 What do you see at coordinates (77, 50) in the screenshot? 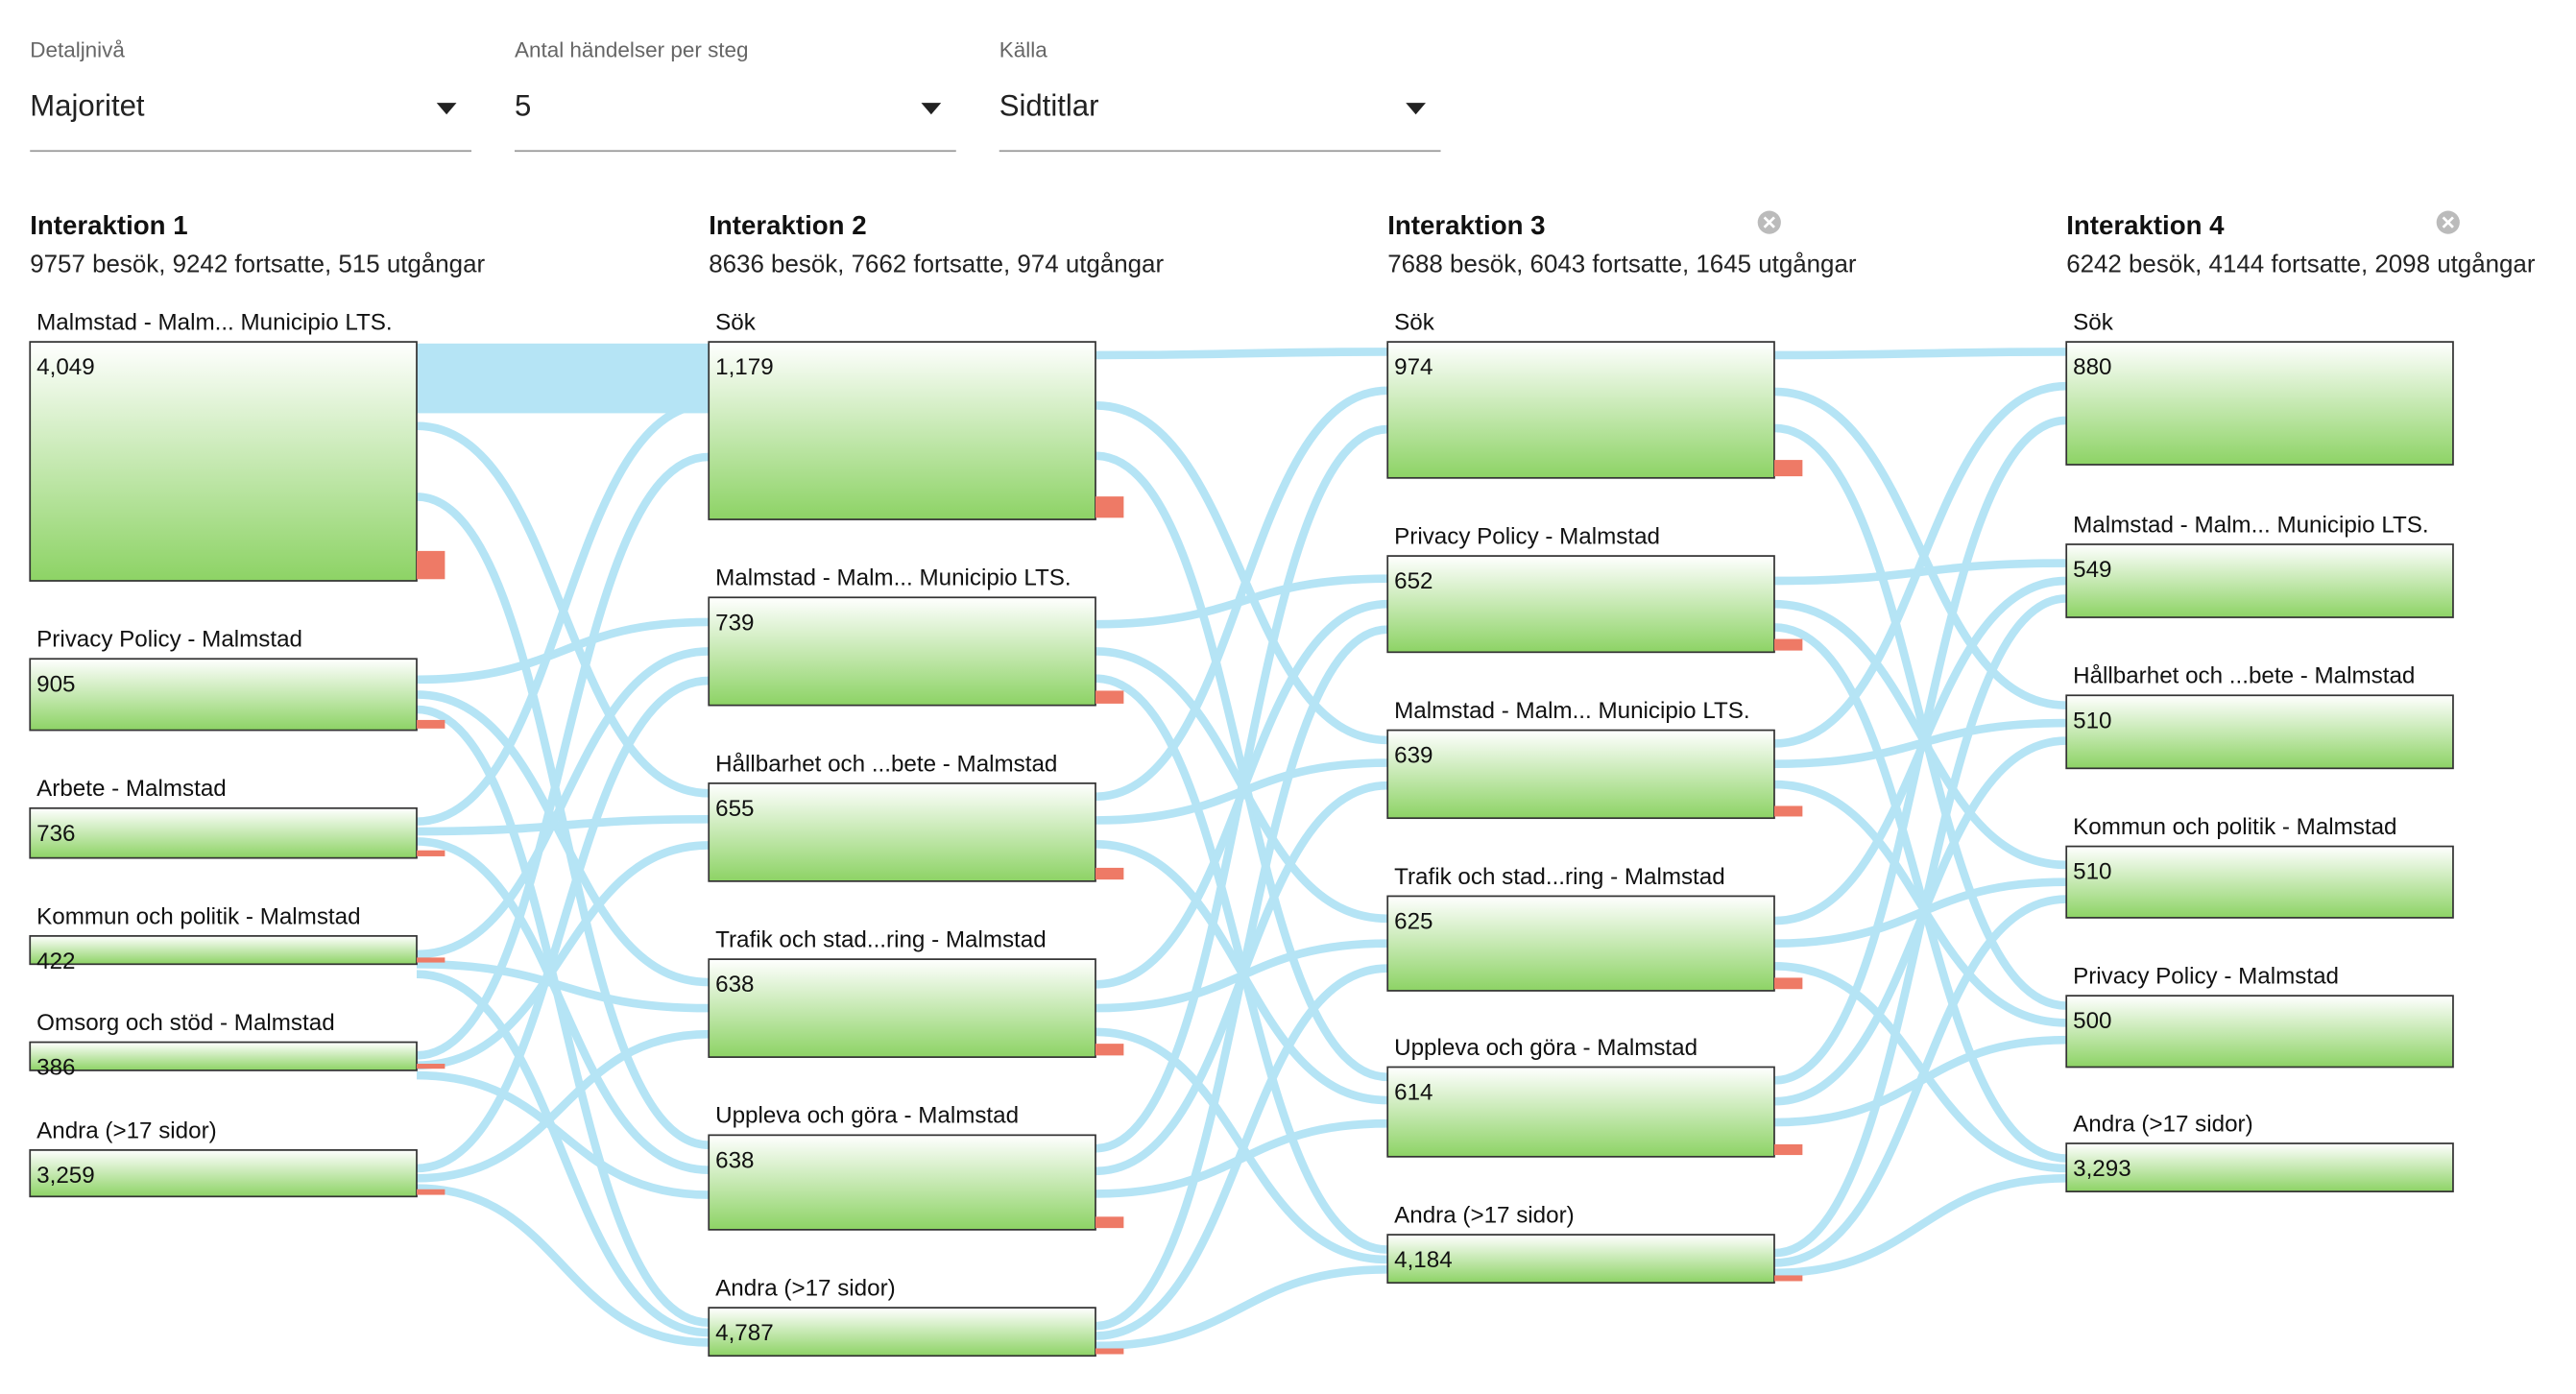
I see `dropdown-label: Detaljnivå` at bounding box center [77, 50].